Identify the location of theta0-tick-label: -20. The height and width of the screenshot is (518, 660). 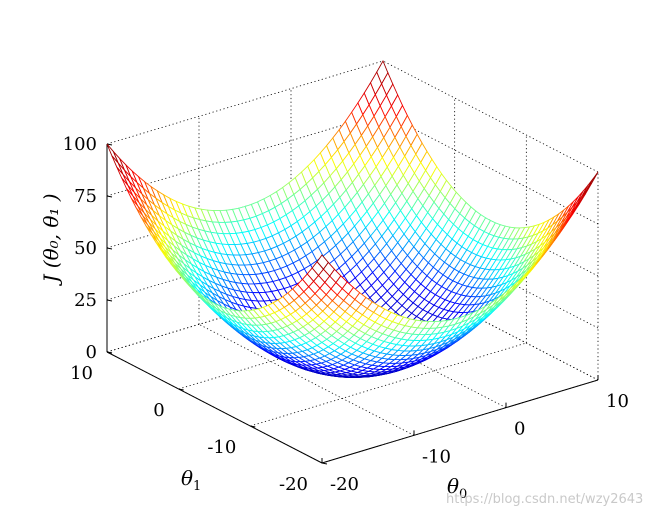
(344, 484).